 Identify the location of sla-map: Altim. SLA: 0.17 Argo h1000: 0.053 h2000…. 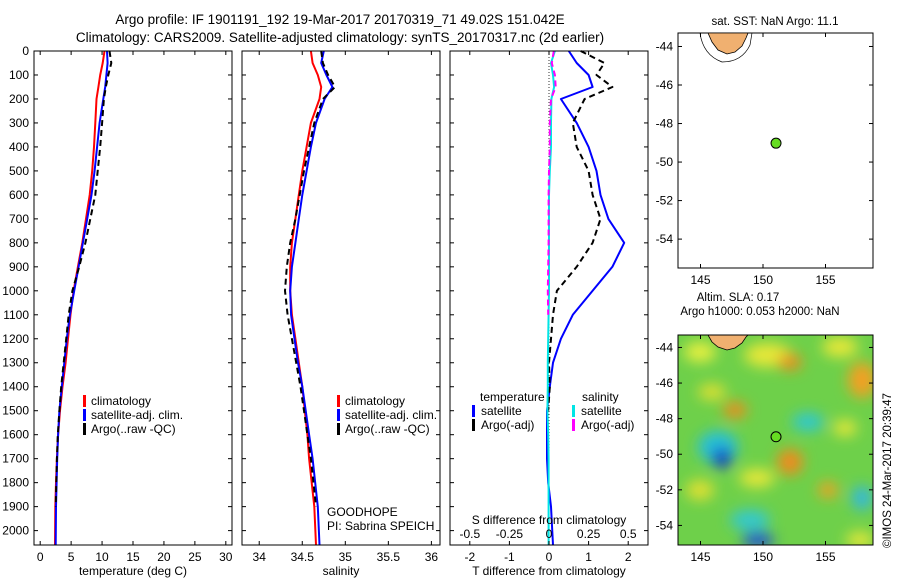
(775, 428).